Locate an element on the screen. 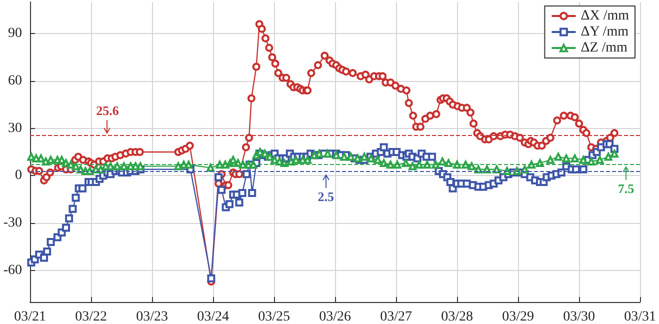  y-tick-label: -30 is located at coordinates (12, 223).